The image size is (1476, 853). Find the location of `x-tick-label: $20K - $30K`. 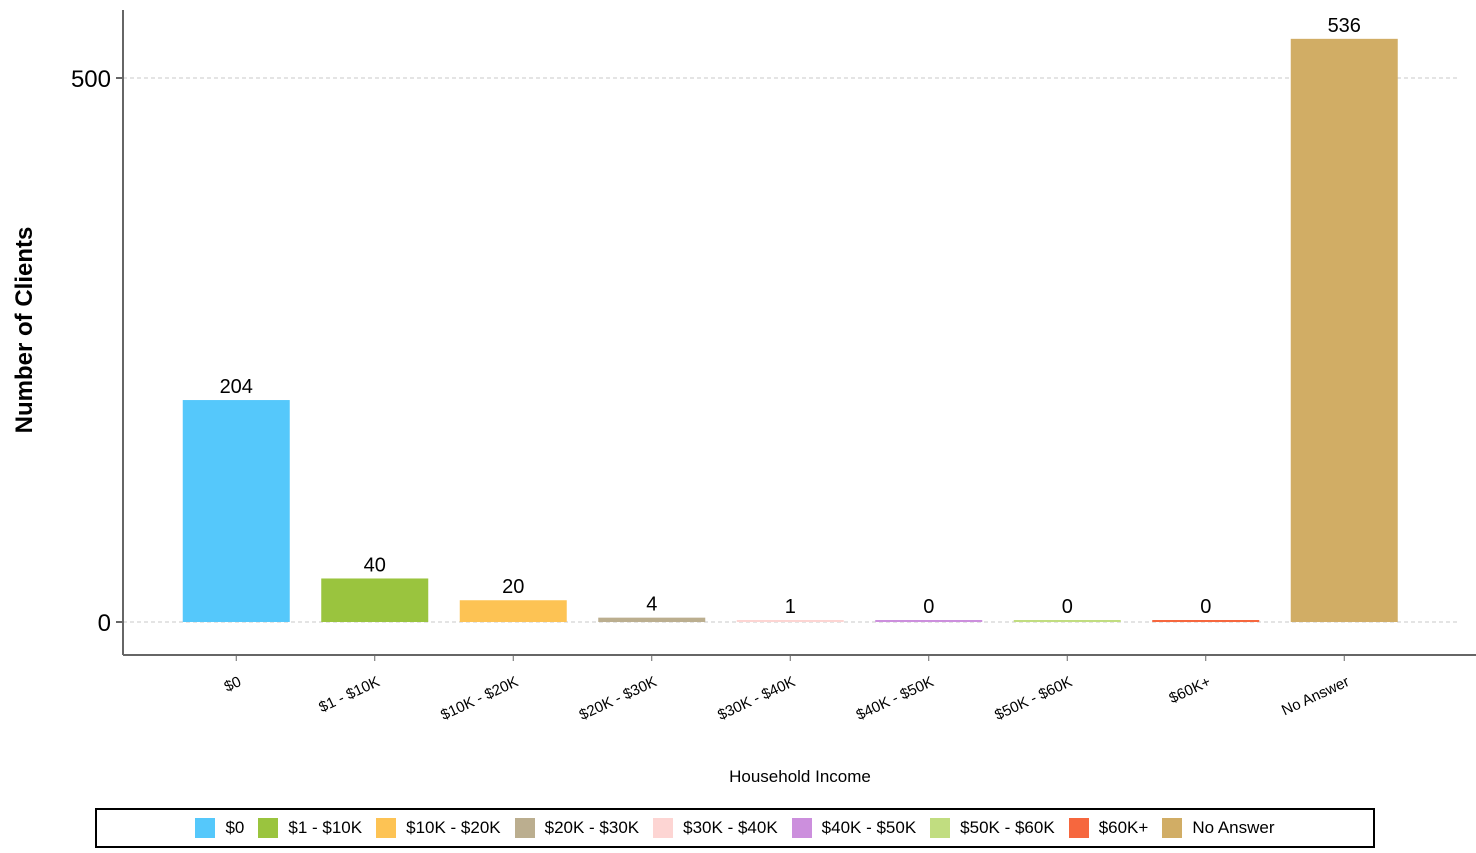

x-tick-label: $20K - $30K is located at coordinates (618, 698).